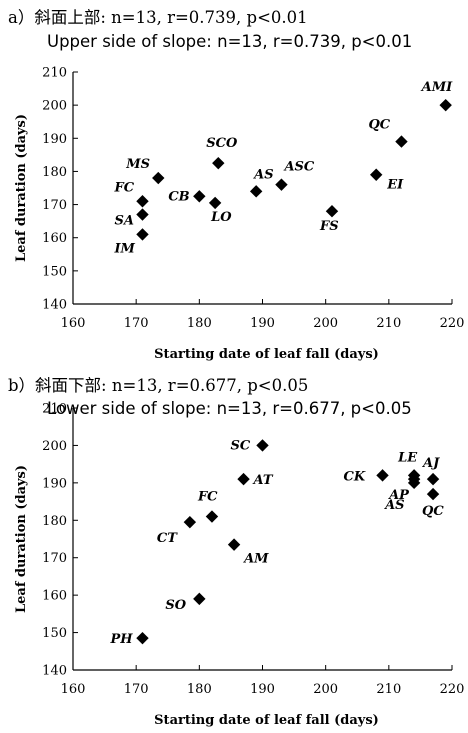 The width and height of the screenshot is (468, 733). Describe the element at coordinates (436, 87) in the screenshot. I see `point-label-ami: AMI` at that location.